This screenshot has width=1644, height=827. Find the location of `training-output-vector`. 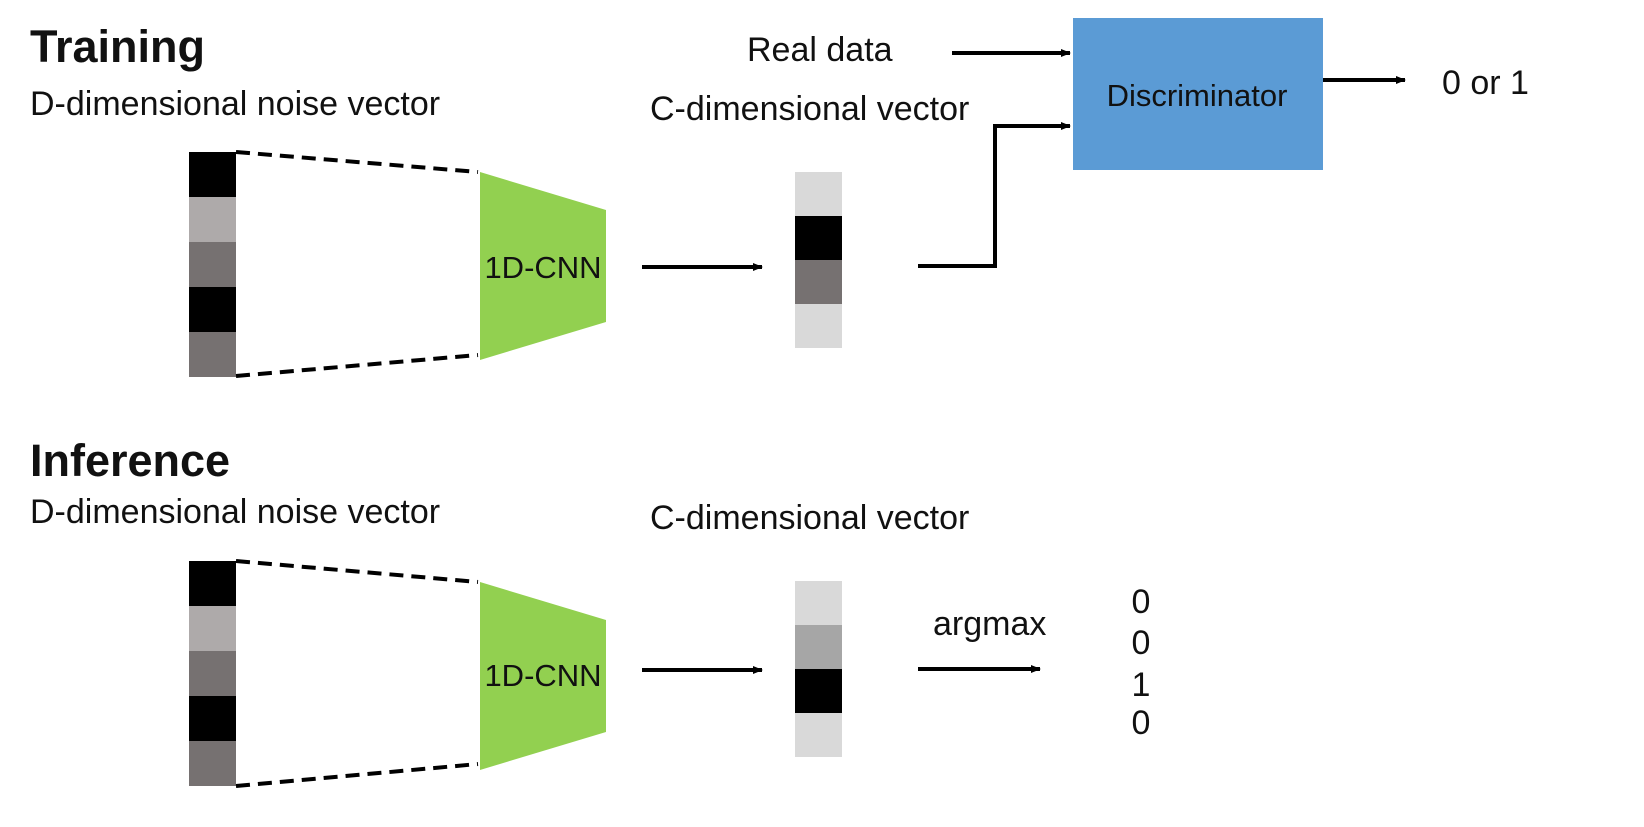

training-output-vector is located at coordinates (818, 260).